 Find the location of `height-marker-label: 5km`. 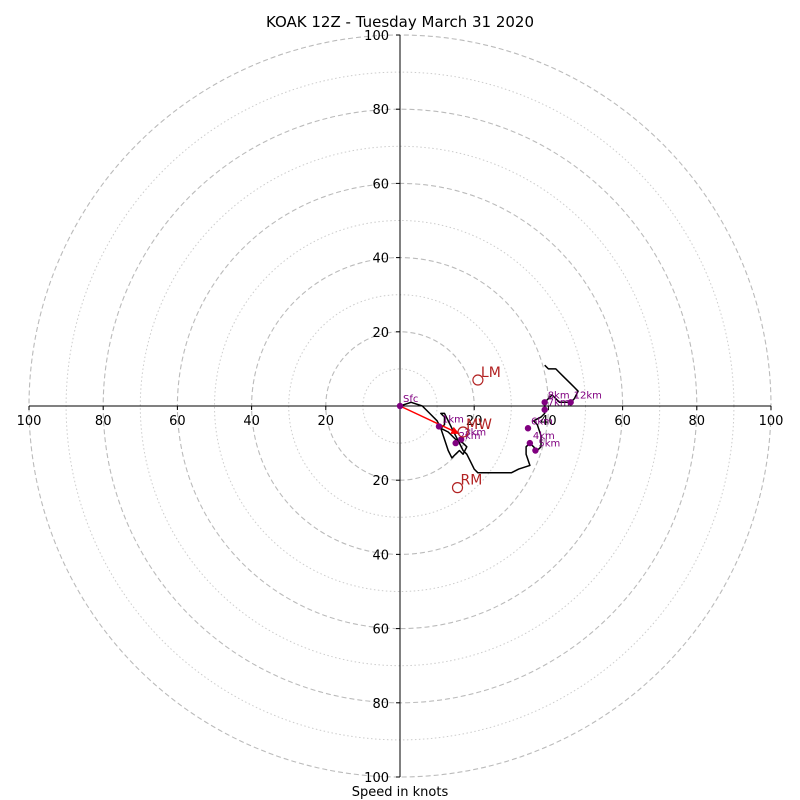

height-marker-label: 5km is located at coordinates (549, 444).